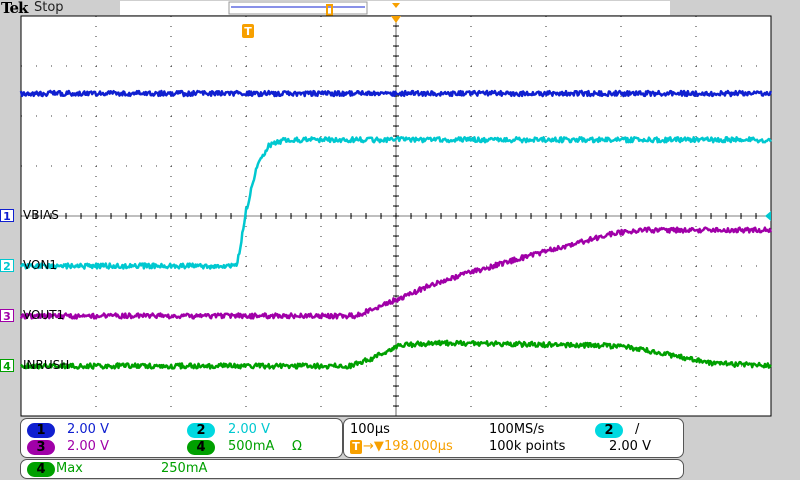 This screenshot has width=800, height=480. What do you see at coordinates (251, 446) in the screenshot?
I see `ch4-scale: 500mA` at bounding box center [251, 446].